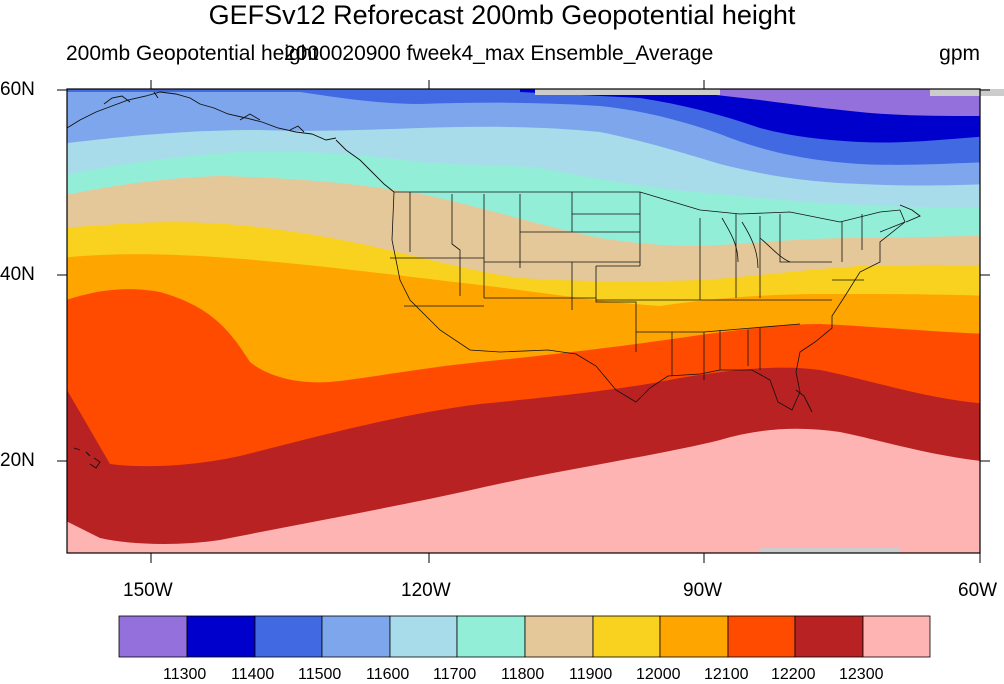  I want to click on colorbar-label-11300: 11300, so click(185, 674).